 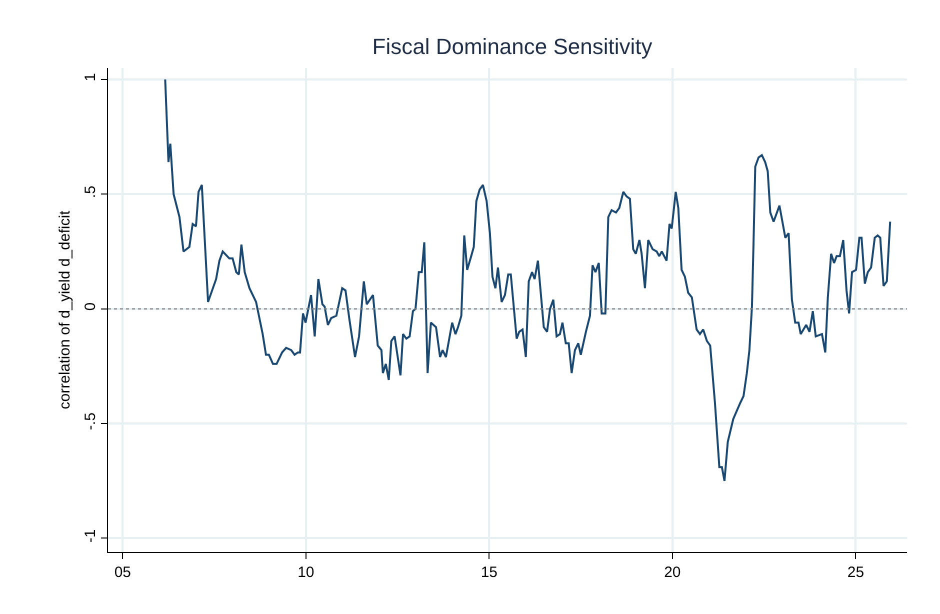 What do you see at coordinates (65, 310) in the screenshot?
I see `y-axis-title: correlation of d_yield d_deficit` at bounding box center [65, 310].